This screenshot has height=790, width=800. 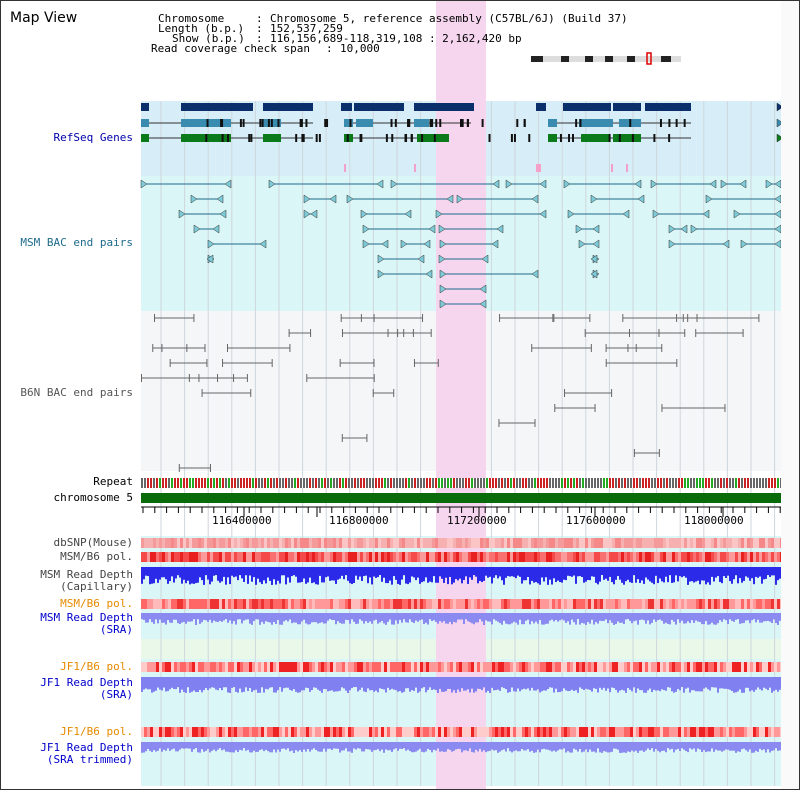 What do you see at coordinates (96, 666) in the screenshot?
I see `track-label-jf1-b6-pol: JF1/B6 pol.` at bounding box center [96, 666].